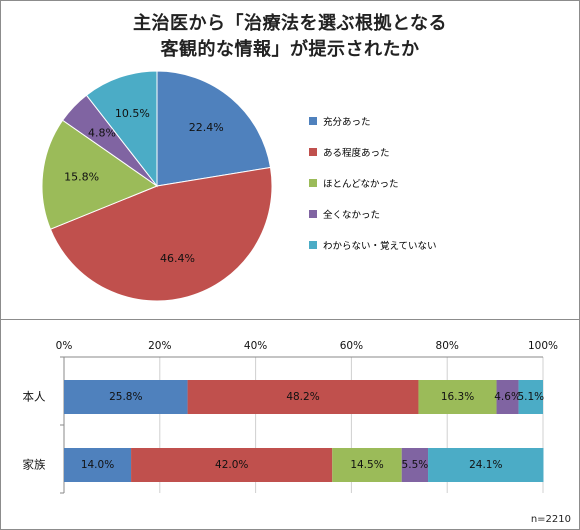 The image size is (580, 530). What do you see at coordinates (177, 258) in the screenshot?
I see `pie-data-label-2: 46.4%` at bounding box center [177, 258].